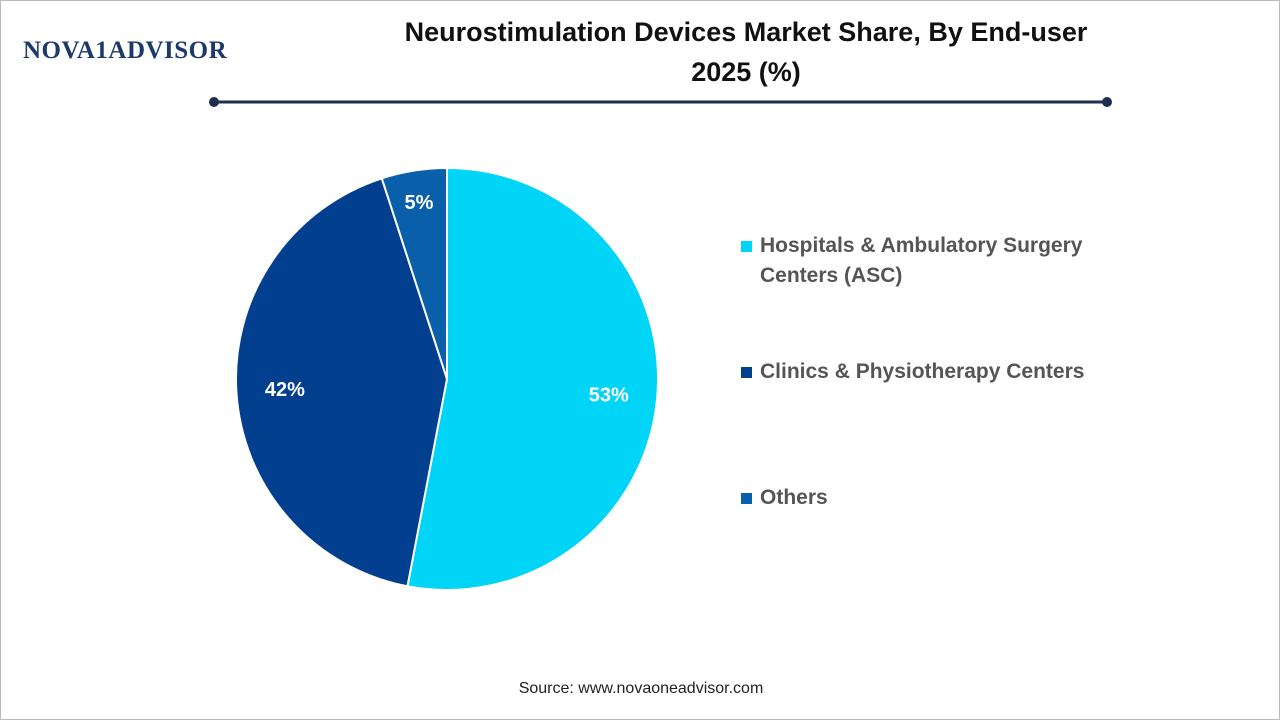 The height and width of the screenshot is (720, 1280). What do you see at coordinates (794, 497) in the screenshot?
I see `legend-label: Others` at bounding box center [794, 497].